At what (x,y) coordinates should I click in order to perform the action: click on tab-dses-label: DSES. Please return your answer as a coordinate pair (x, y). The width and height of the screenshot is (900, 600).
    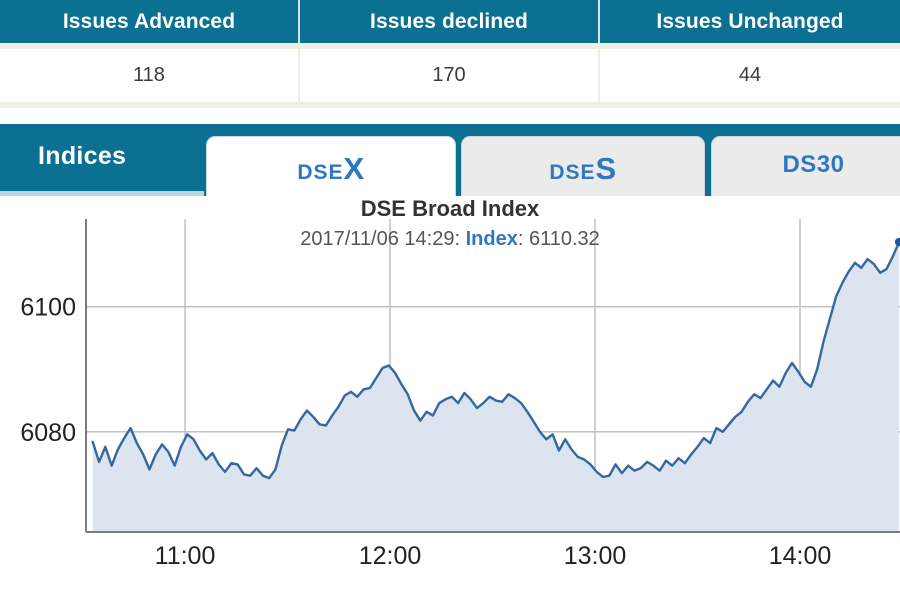
    Looking at the image, I should click on (583, 168).